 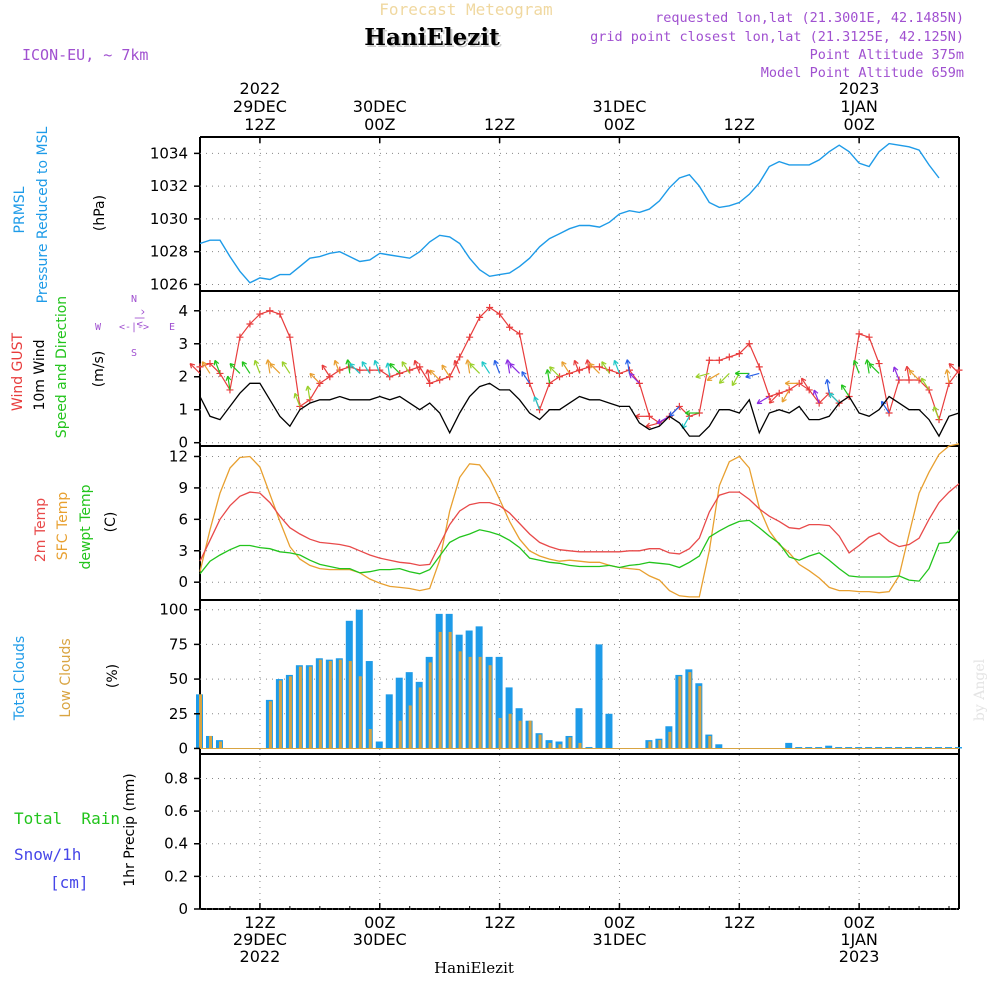 I want to click on ytick-label-temperature-0: 0, so click(x=183, y=582).